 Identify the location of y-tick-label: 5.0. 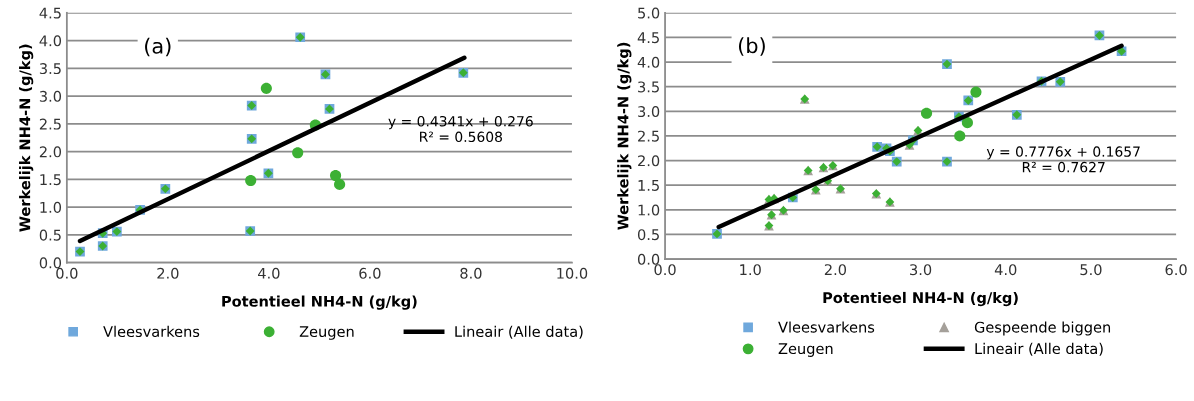
(649, 13).